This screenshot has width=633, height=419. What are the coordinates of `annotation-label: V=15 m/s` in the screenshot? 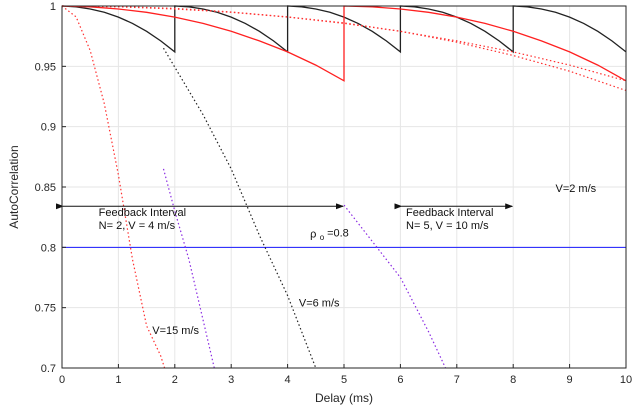 It's located at (175, 331).